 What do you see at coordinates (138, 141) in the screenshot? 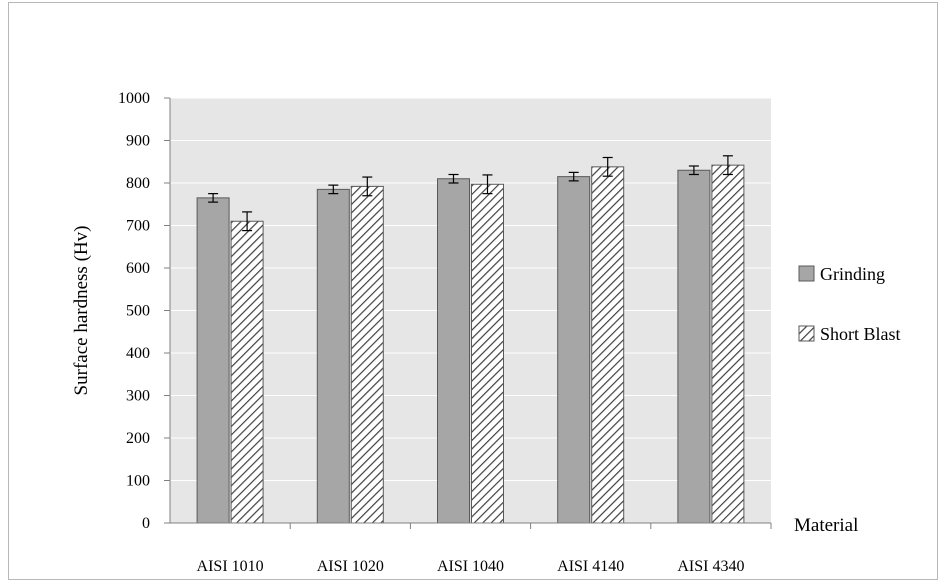
I see `y-tick-label: 900` at bounding box center [138, 141].